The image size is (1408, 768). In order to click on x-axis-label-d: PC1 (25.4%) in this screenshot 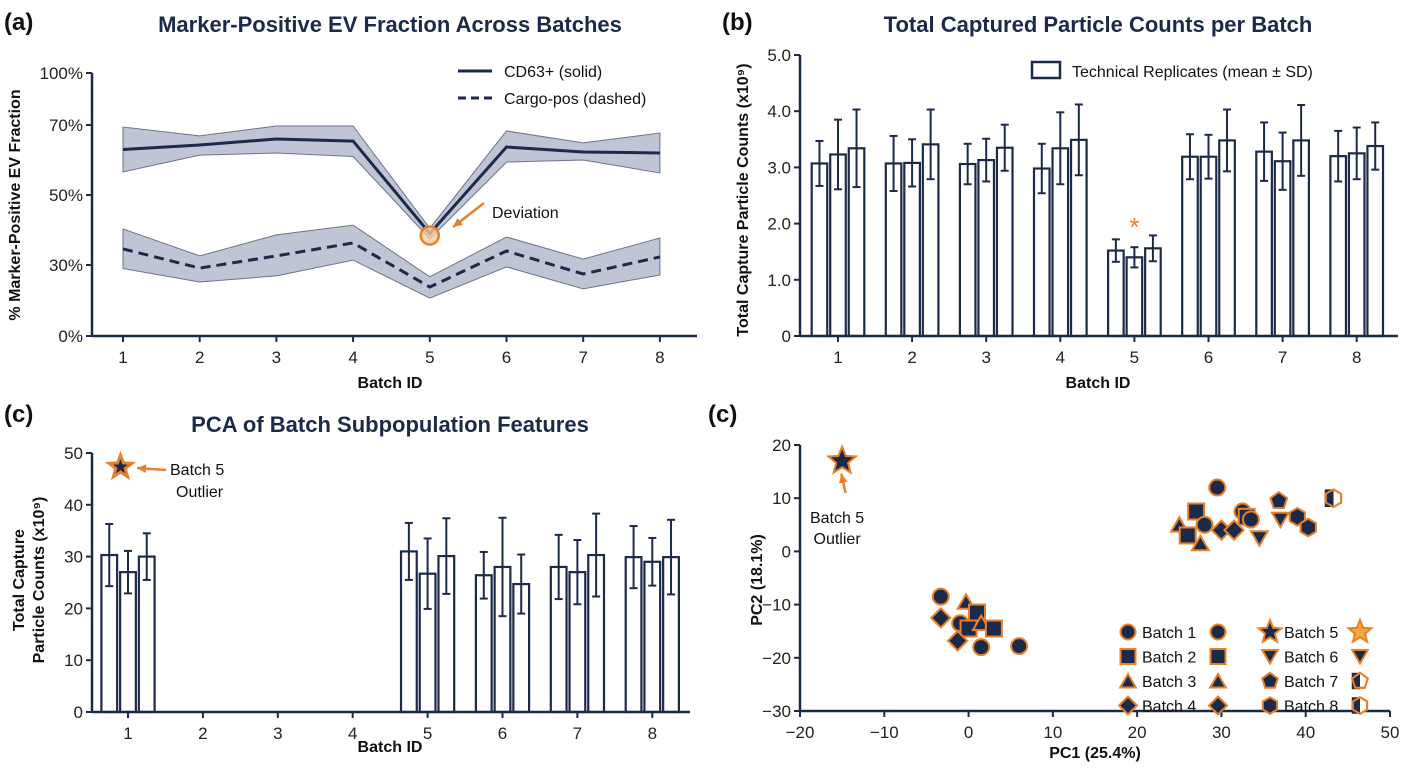, I will do `click(1095, 753)`.